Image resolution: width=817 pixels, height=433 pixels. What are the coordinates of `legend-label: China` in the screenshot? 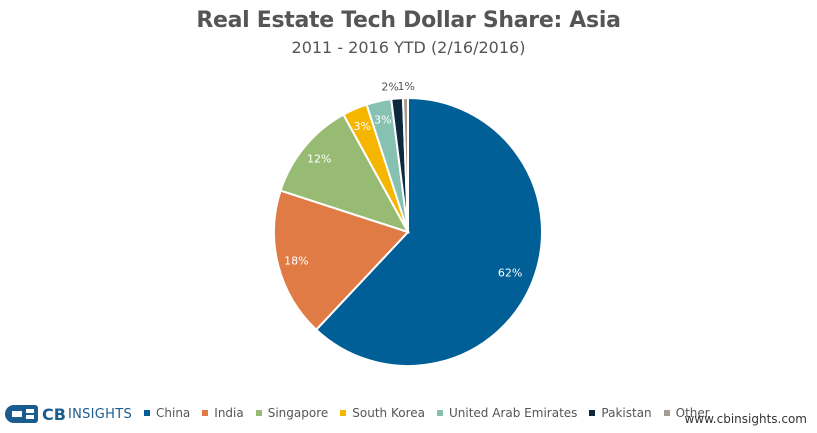 It's located at (173, 413).